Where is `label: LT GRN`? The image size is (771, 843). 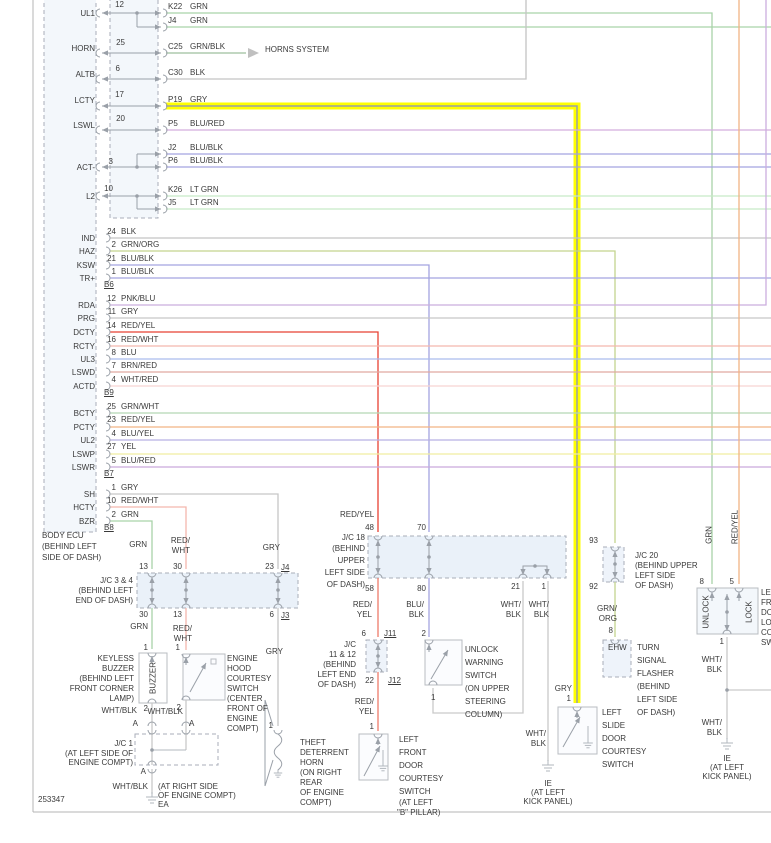 label: LT GRN is located at coordinates (204, 189).